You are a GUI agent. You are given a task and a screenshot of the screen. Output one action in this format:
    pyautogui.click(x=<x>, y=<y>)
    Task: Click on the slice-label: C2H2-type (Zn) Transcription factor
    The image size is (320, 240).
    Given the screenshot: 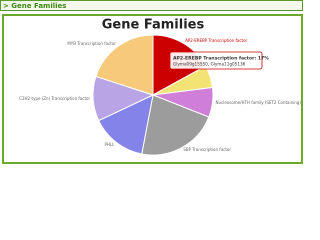 What is the action you would take?
    pyautogui.click(x=54, y=98)
    